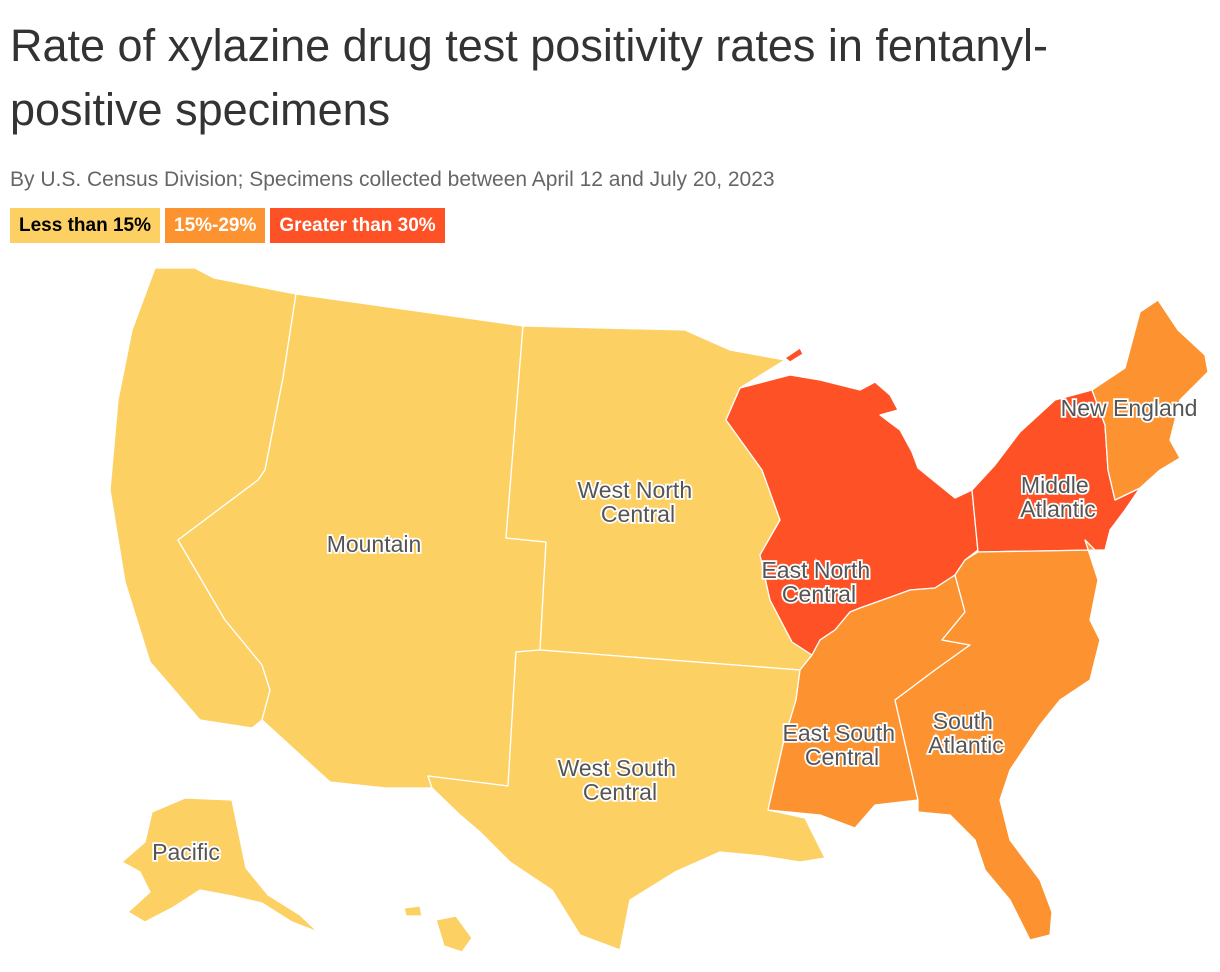  I want to click on label-middle-atlantic: Middle Atlantic, so click(1057, 497).